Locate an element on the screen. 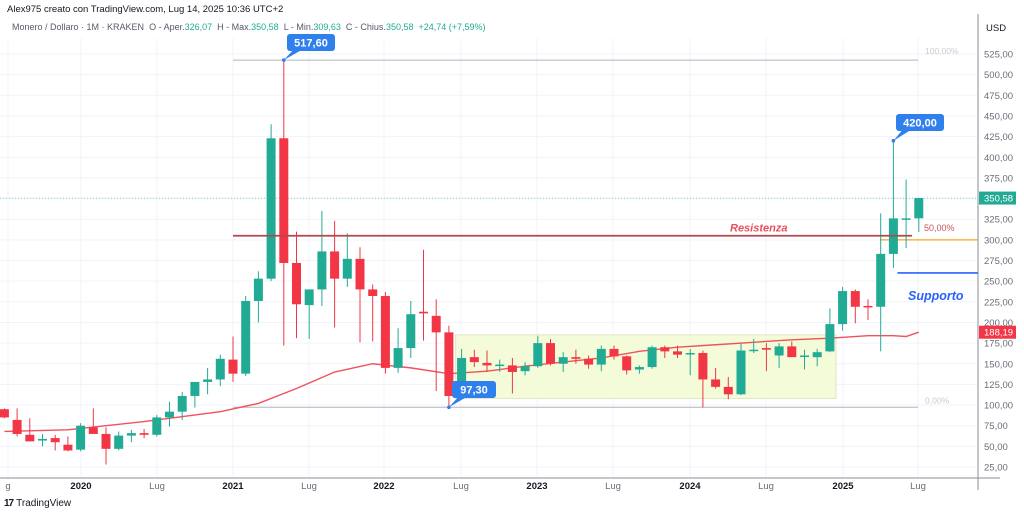 The width and height of the screenshot is (1024, 517). currency-label: USD is located at coordinates (996, 28).